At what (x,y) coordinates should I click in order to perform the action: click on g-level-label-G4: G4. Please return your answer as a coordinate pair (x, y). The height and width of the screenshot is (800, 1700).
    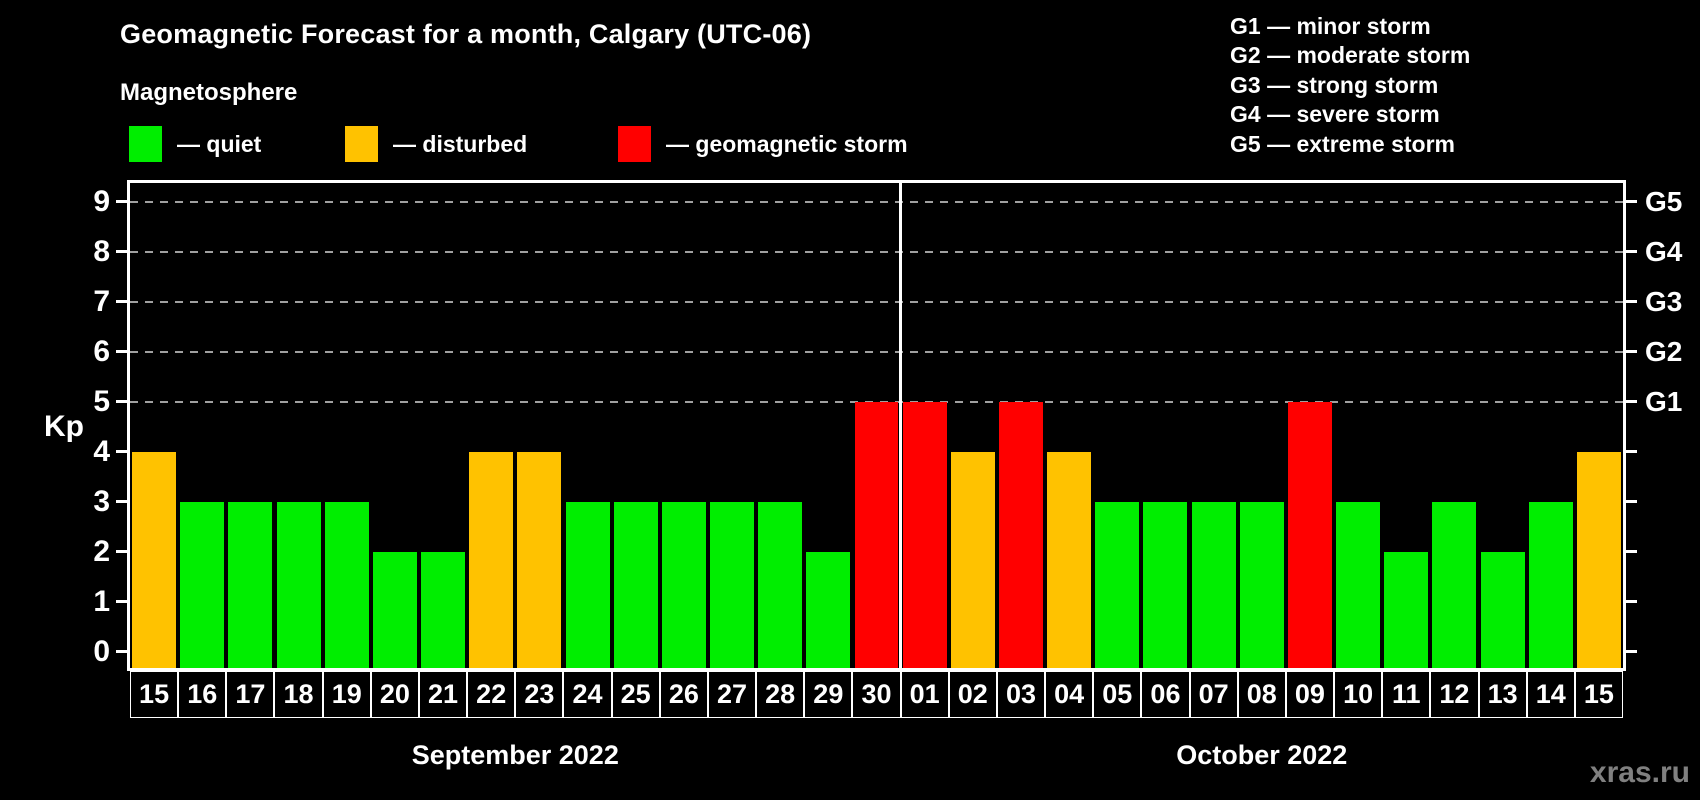
    Looking at the image, I should click on (1664, 251).